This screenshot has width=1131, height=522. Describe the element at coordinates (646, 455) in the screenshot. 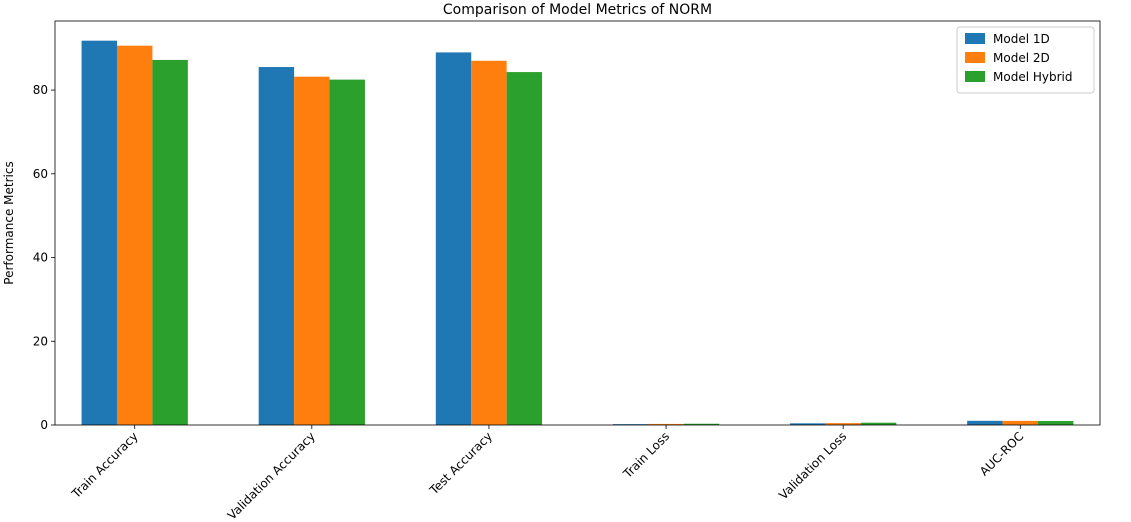

I see `x-tick-label: Train Loss` at that location.